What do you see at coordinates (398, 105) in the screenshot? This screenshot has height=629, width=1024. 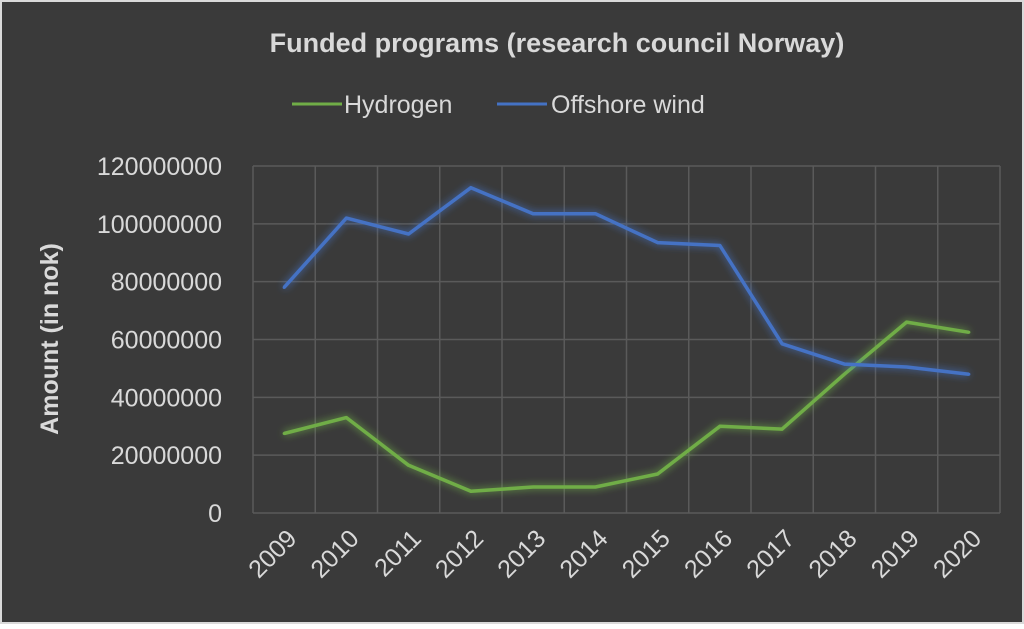 I see `legend-label-hydrogen: Hydrogen` at bounding box center [398, 105].